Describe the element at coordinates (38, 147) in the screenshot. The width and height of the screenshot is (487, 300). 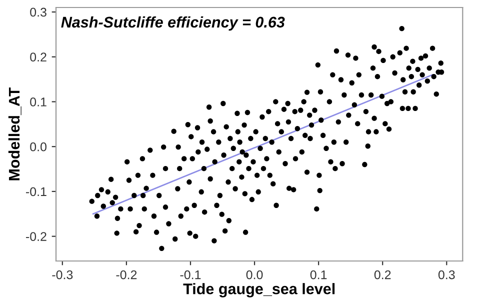
I see `y-tick-label: 0.0` at that location.